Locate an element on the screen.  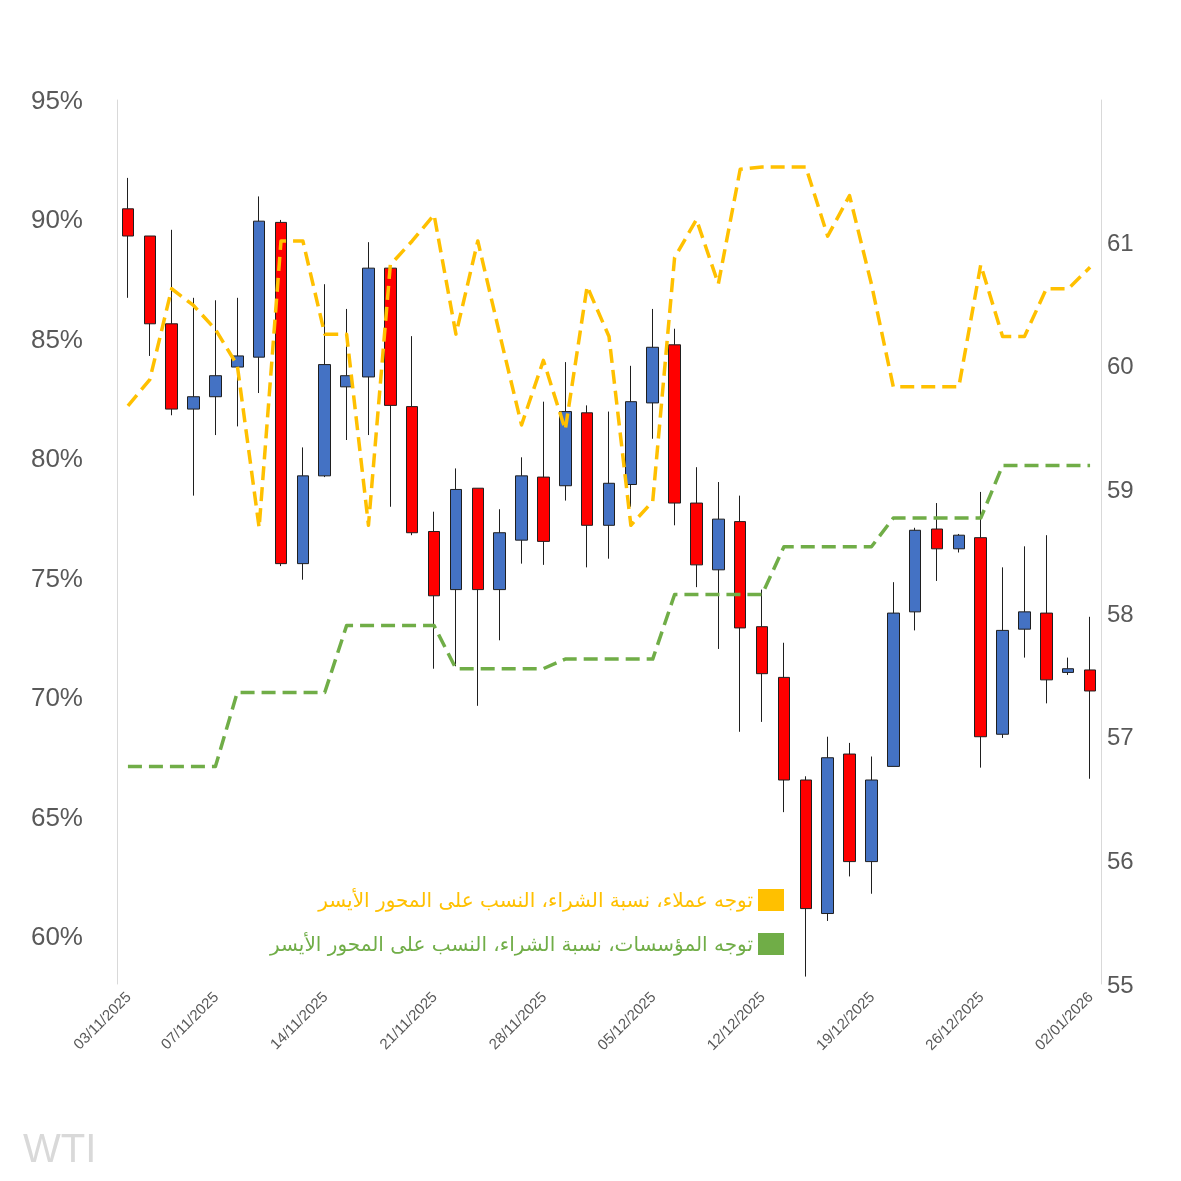
y-tick-label: 95% is located at coordinates (56, 100).